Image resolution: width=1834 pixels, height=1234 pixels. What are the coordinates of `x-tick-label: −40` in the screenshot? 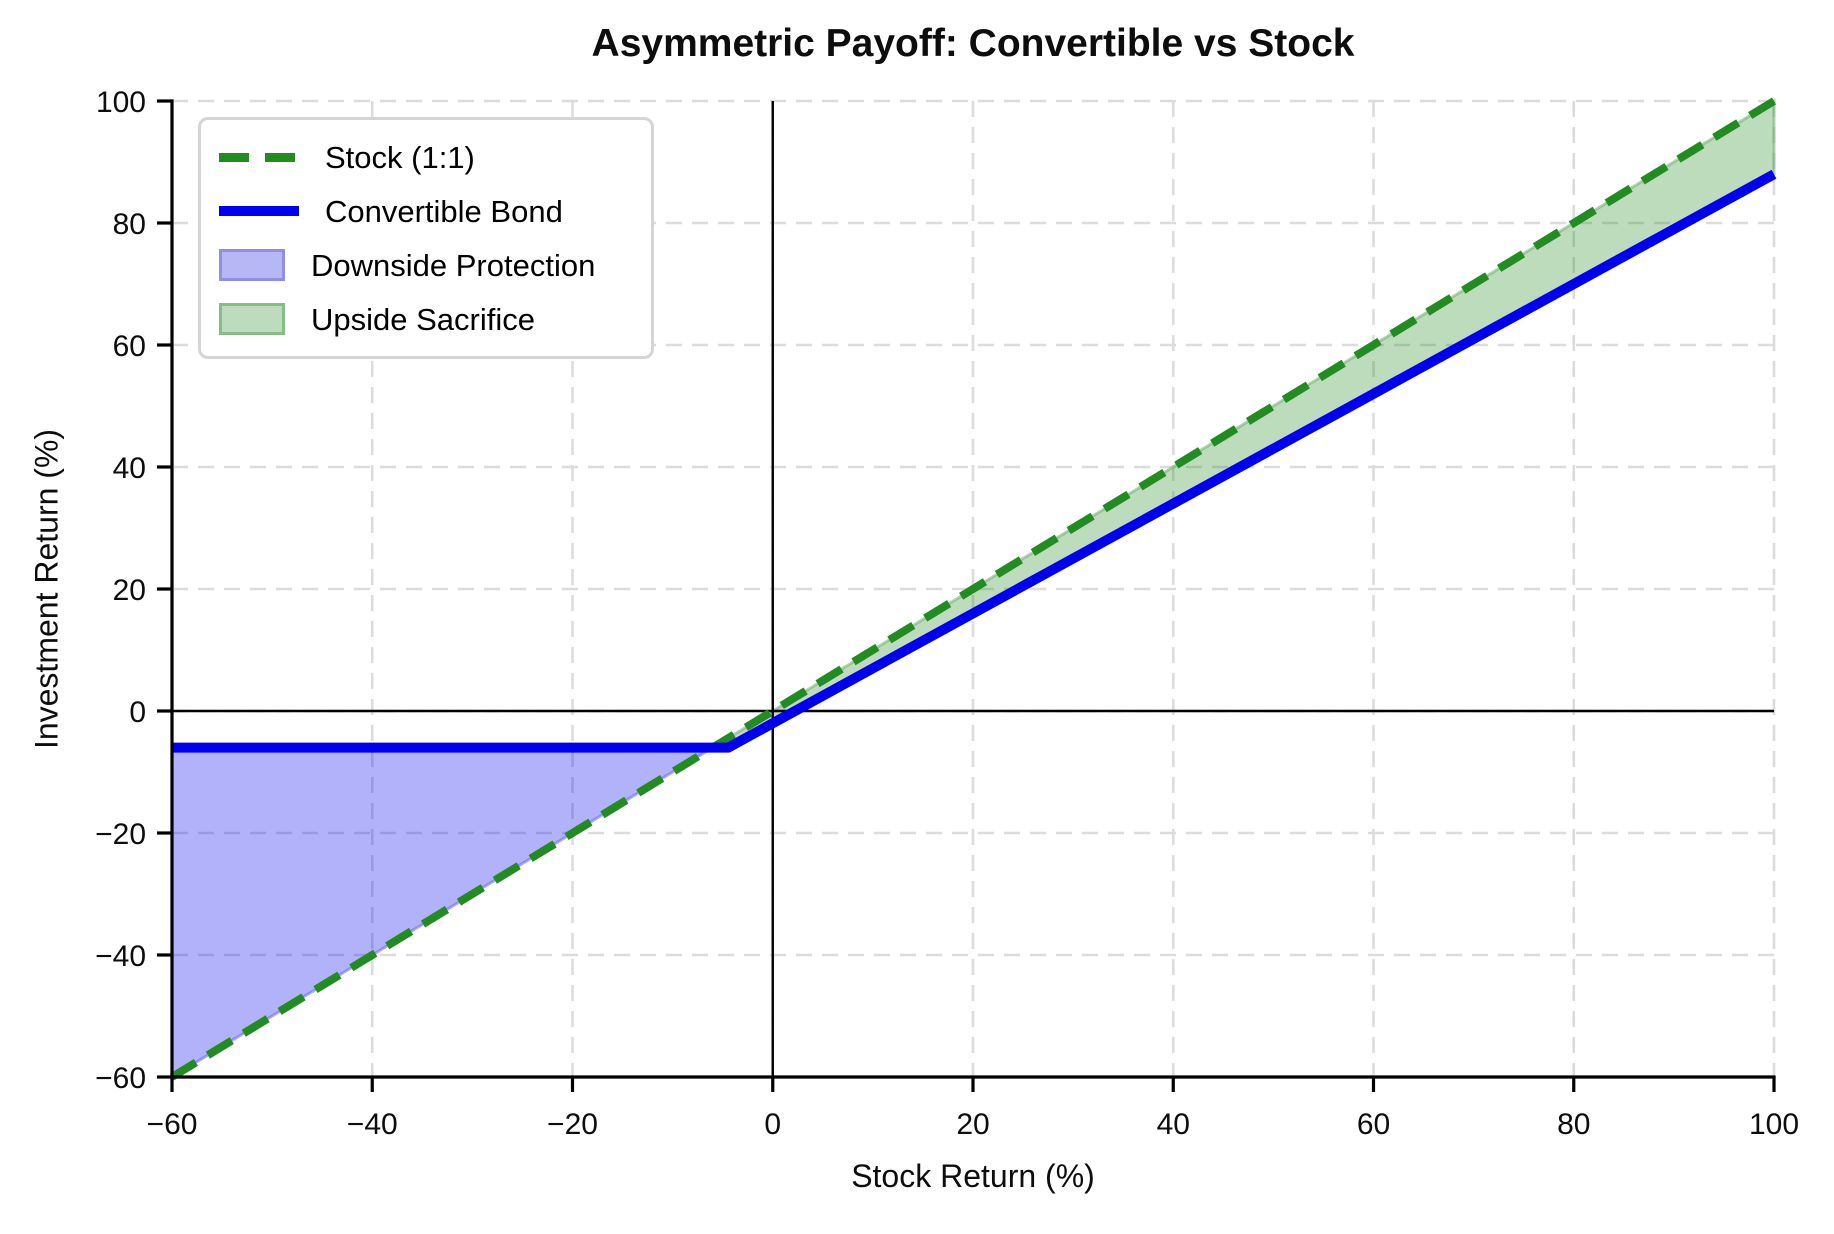 It's located at (372, 1124).